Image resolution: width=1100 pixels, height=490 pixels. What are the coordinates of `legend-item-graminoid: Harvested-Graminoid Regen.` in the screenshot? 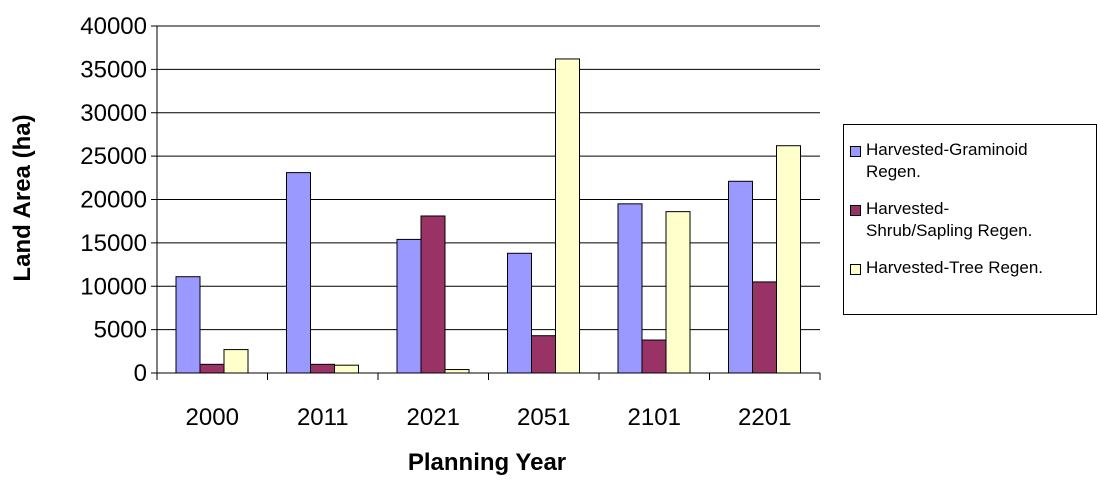 It's located at (939, 161).